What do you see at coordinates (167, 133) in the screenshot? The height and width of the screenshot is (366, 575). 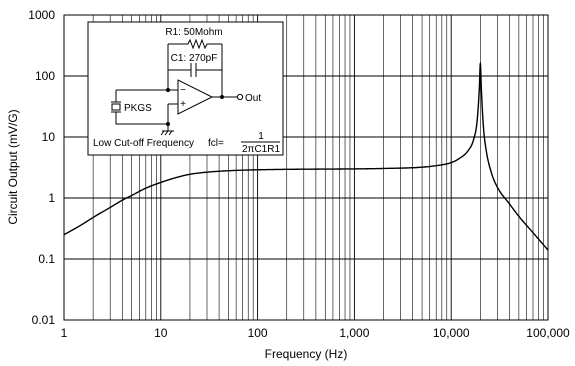 I see `ground-icon` at bounding box center [167, 133].